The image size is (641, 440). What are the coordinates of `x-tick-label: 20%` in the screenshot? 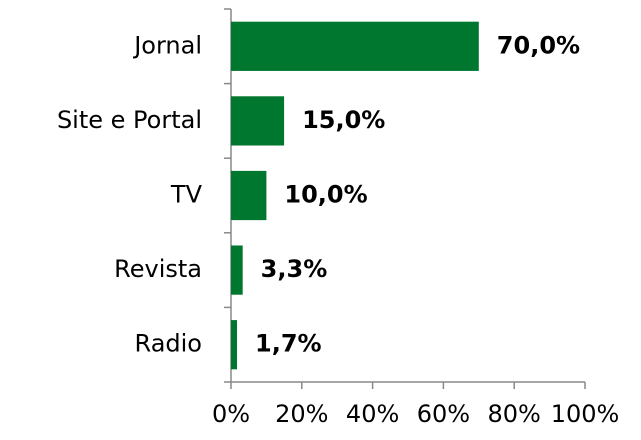 It's located at (301, 414).